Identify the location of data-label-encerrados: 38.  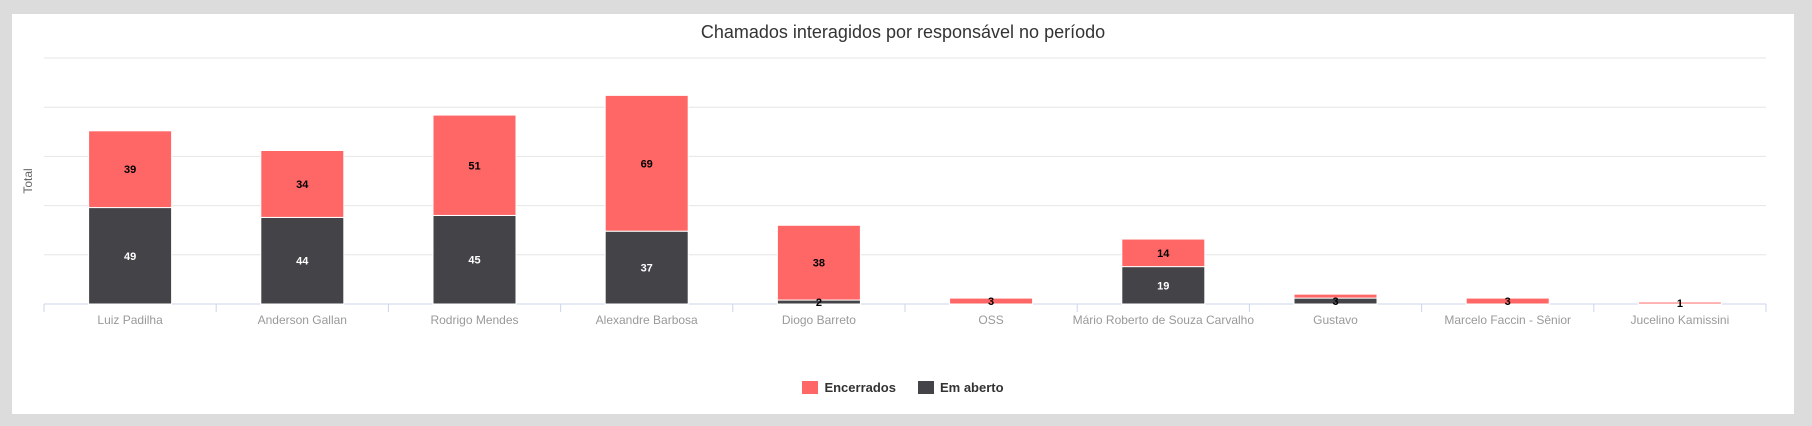
(819, 264).